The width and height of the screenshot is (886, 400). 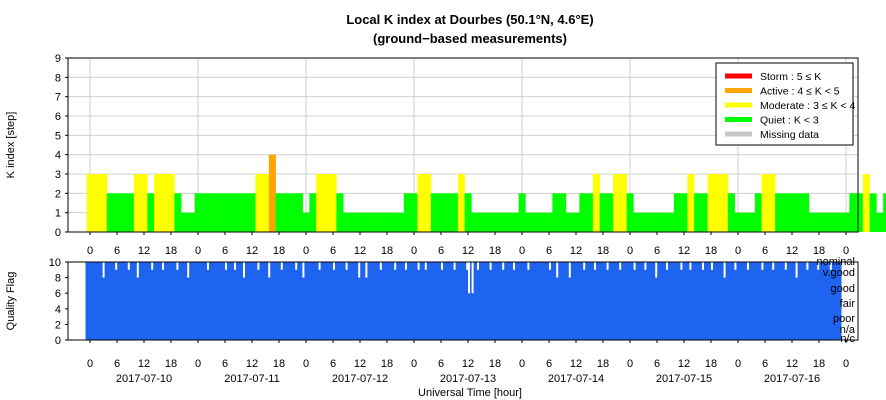 What do you see at coordinates (251, 379) in the screenshot?
I see `date-label: 2017-07-11` at bounding box center [251, 379].